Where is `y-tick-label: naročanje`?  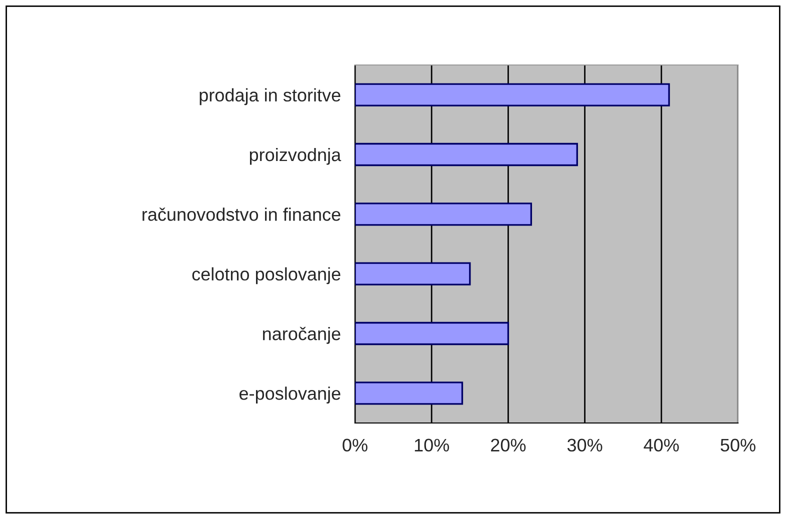 y-tick-label: naročanje is located at coordinates (301, 335).